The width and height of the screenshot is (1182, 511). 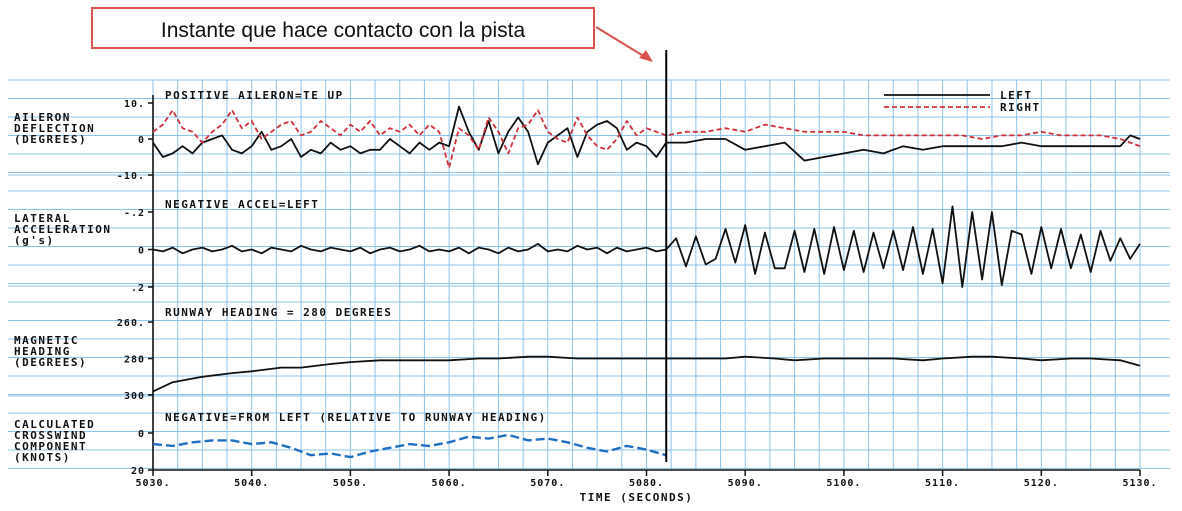 I want to click on x-tick-label: 5080., so click(x=646, y=483).